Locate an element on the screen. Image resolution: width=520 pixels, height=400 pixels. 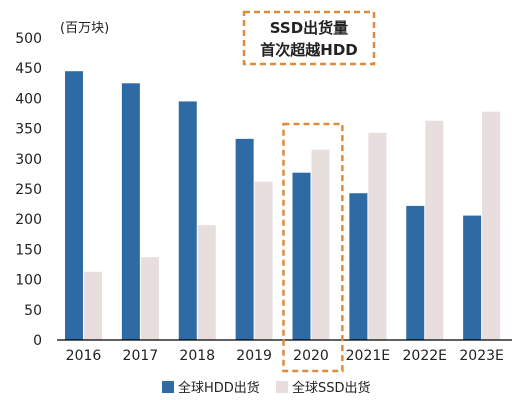
y-axis: 0 50 100 150 200 250 300 350 400 450 500 is located at coordinates (28, 190).